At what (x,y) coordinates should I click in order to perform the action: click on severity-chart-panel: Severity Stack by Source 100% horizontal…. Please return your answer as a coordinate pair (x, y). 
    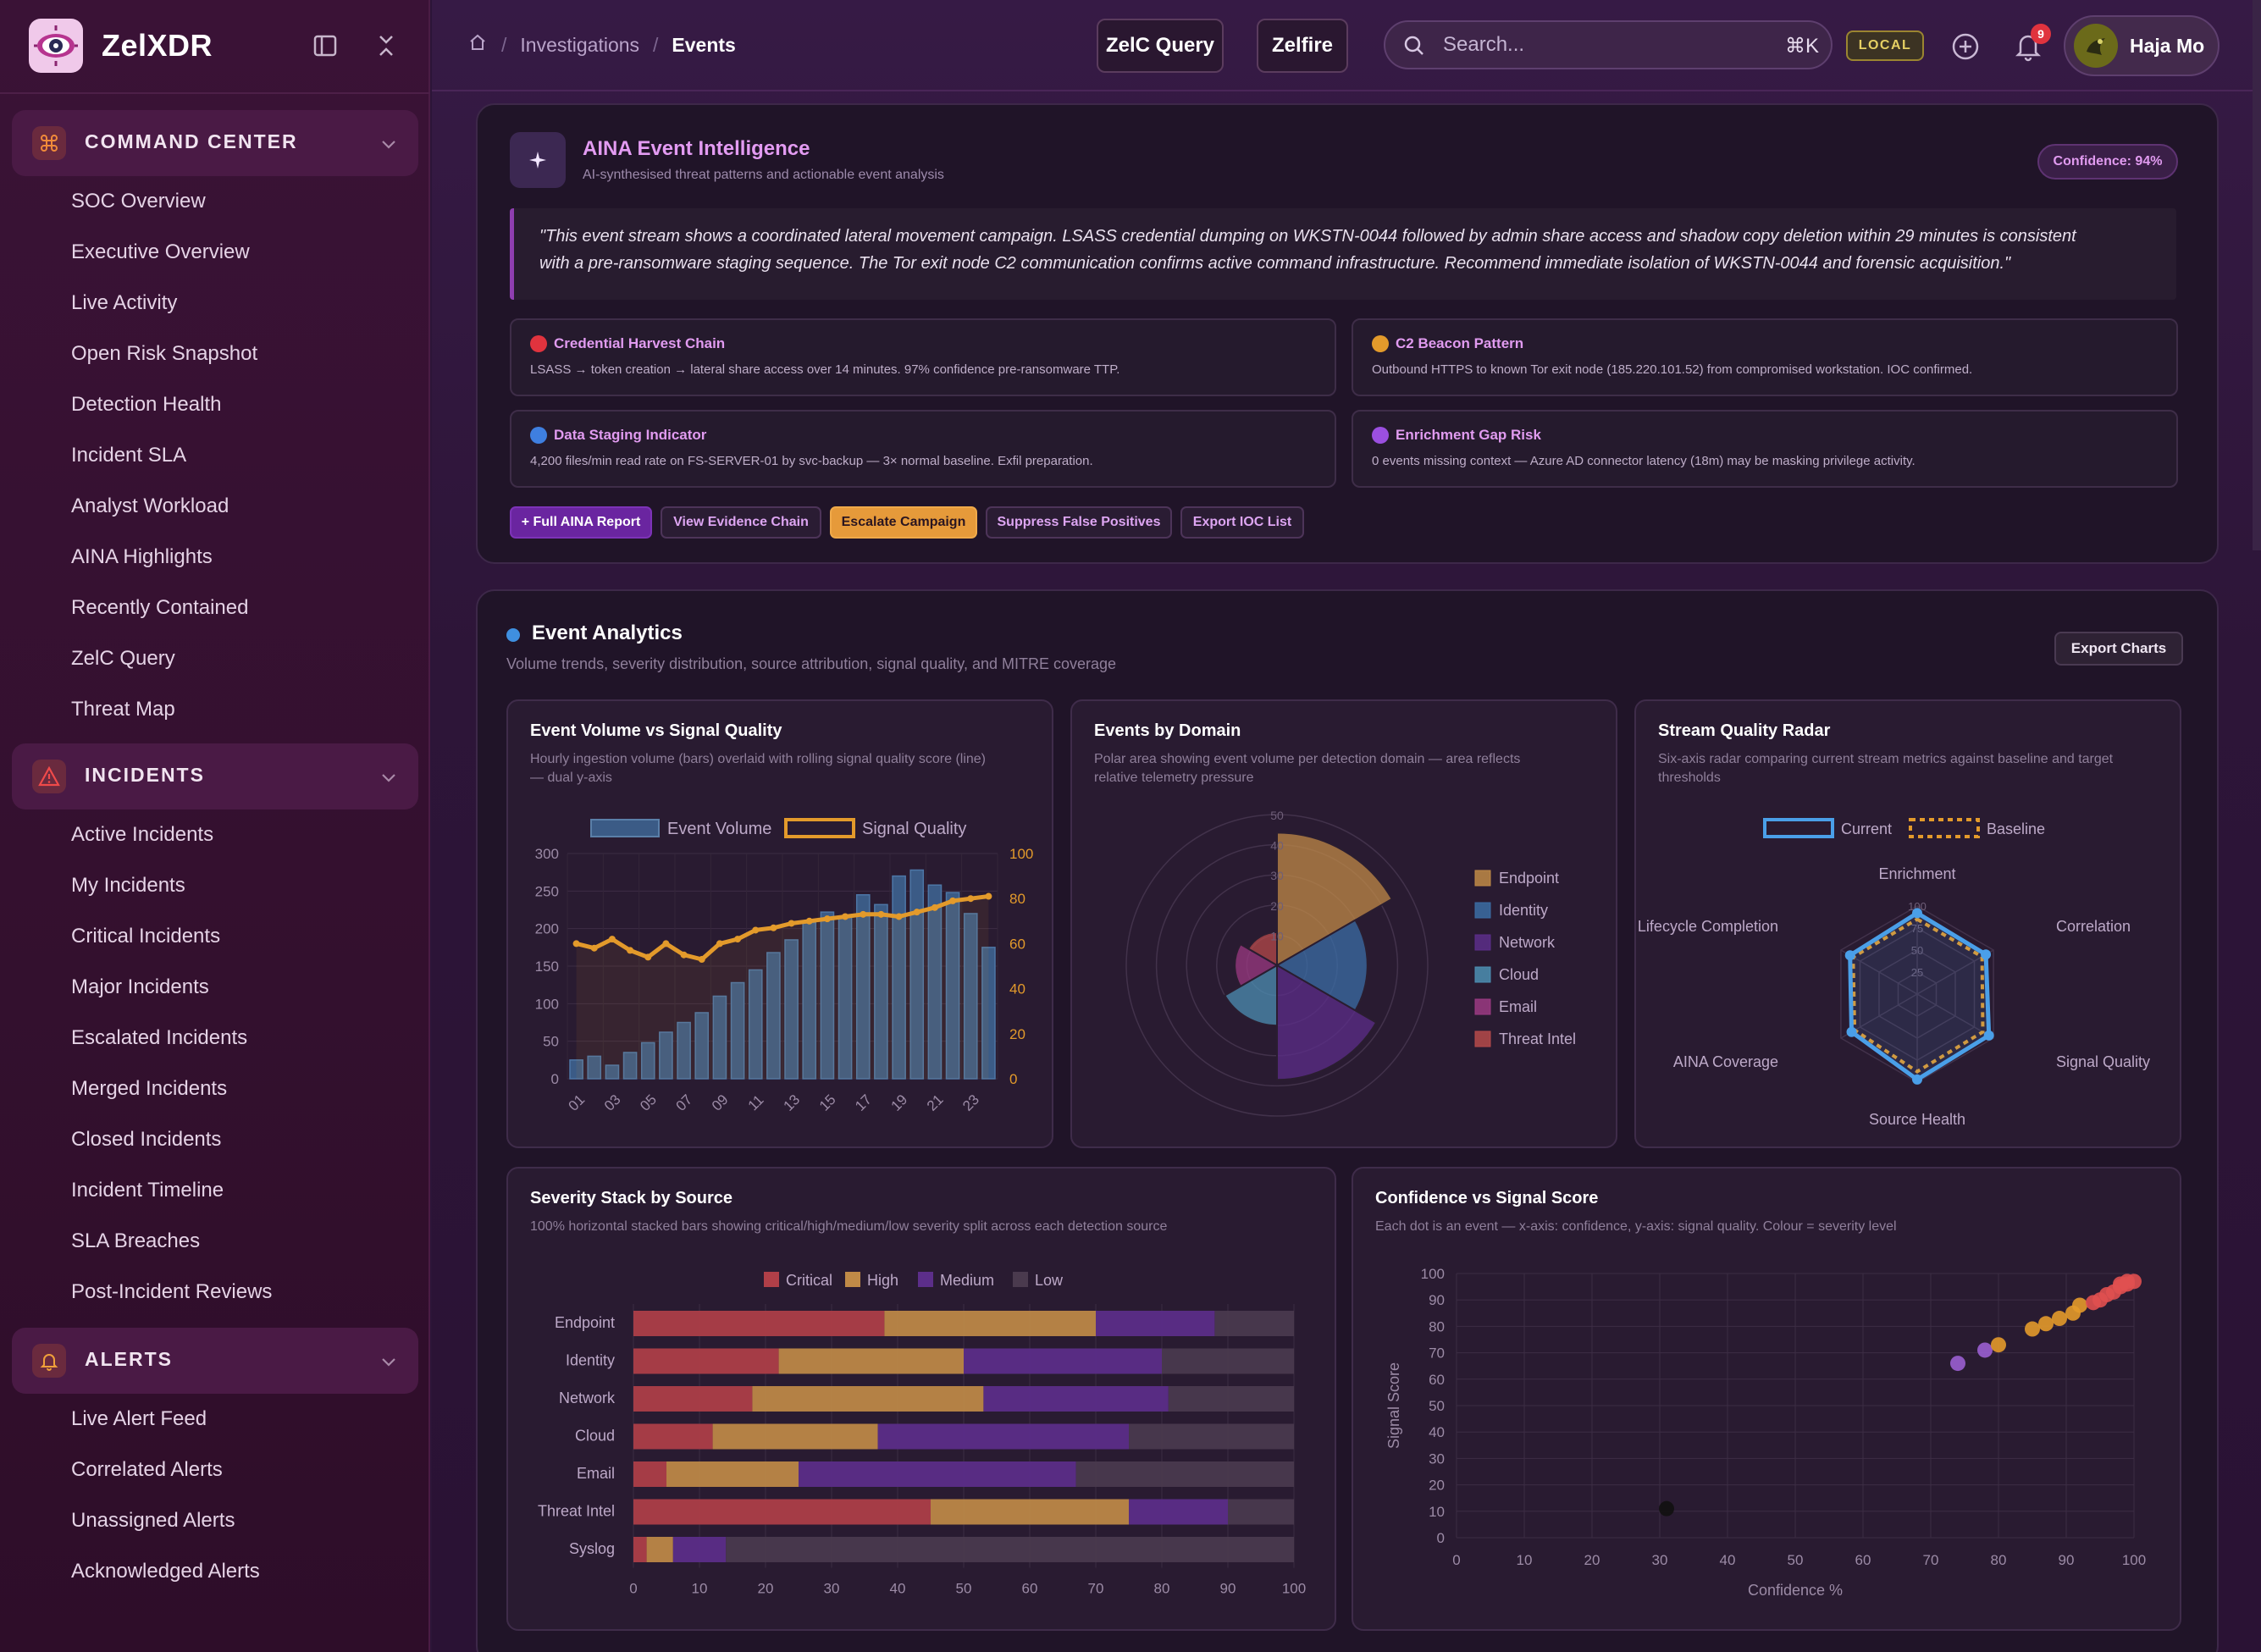
    Looking at the image, I should click on (921, 1399).